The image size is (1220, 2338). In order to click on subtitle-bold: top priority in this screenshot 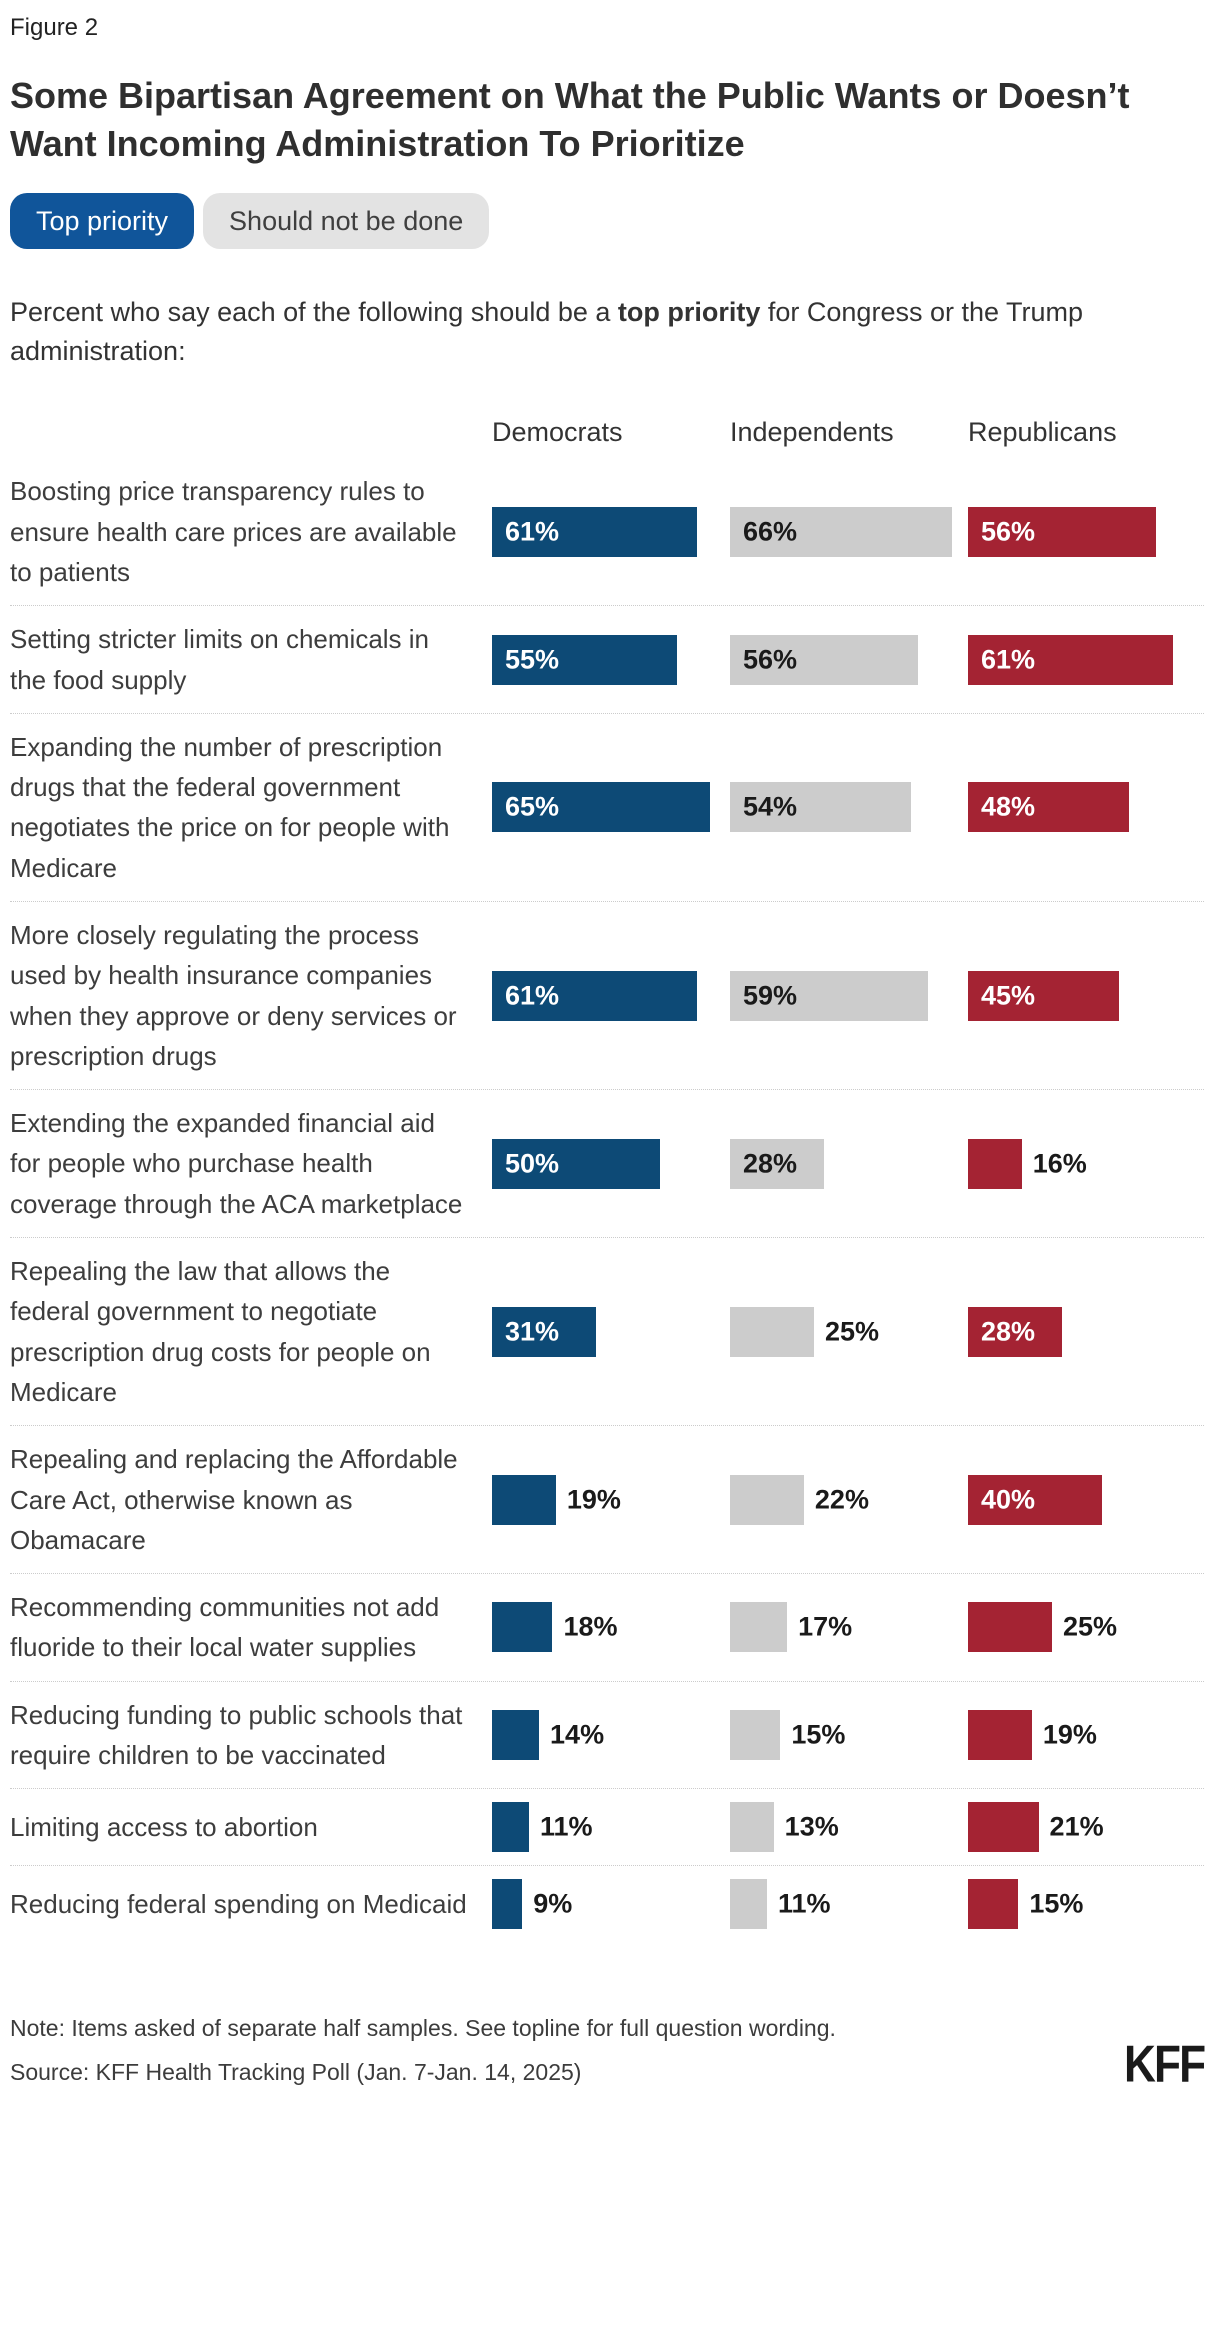, I will do `click(689, 312)`.